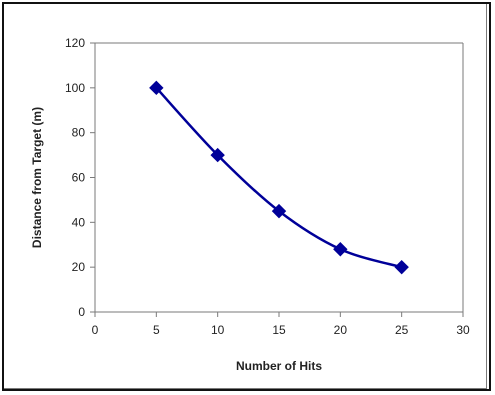 This screenshot has width=495, height=395. I want to click on x-tick-label: 5, so click(156, 330).